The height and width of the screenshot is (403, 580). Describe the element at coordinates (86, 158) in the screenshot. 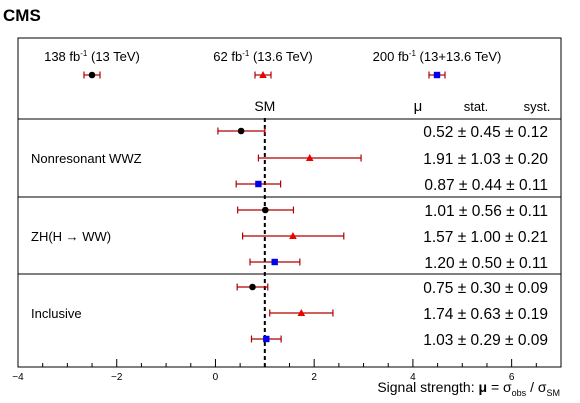

I see `group-label-0: Nonresonant WWZ` at that location.